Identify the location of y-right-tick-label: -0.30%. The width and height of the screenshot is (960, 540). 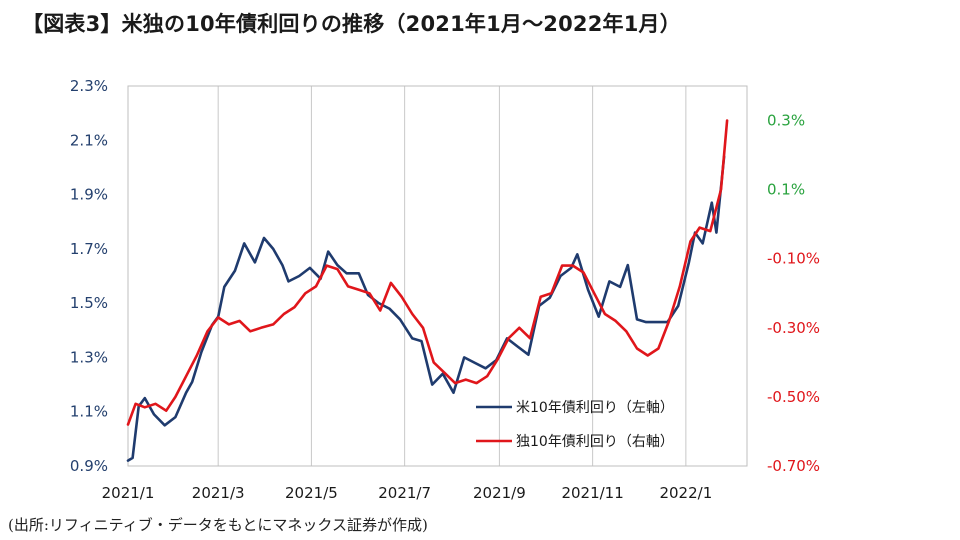
(793, 328).